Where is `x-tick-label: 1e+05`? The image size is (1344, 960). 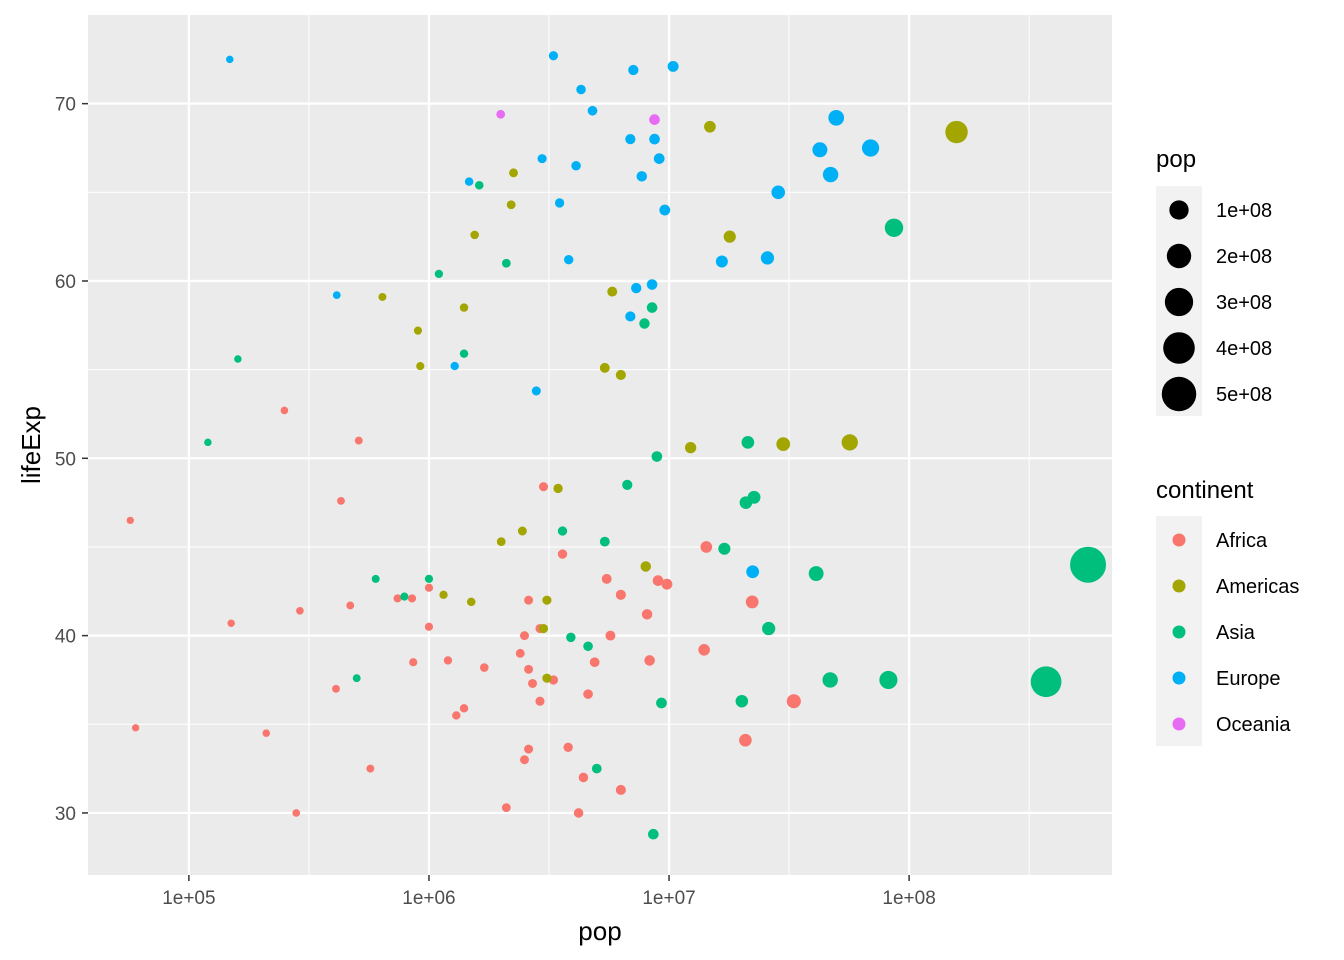 x-tick-label: 1e+05 is located at coordinates (188, 898).